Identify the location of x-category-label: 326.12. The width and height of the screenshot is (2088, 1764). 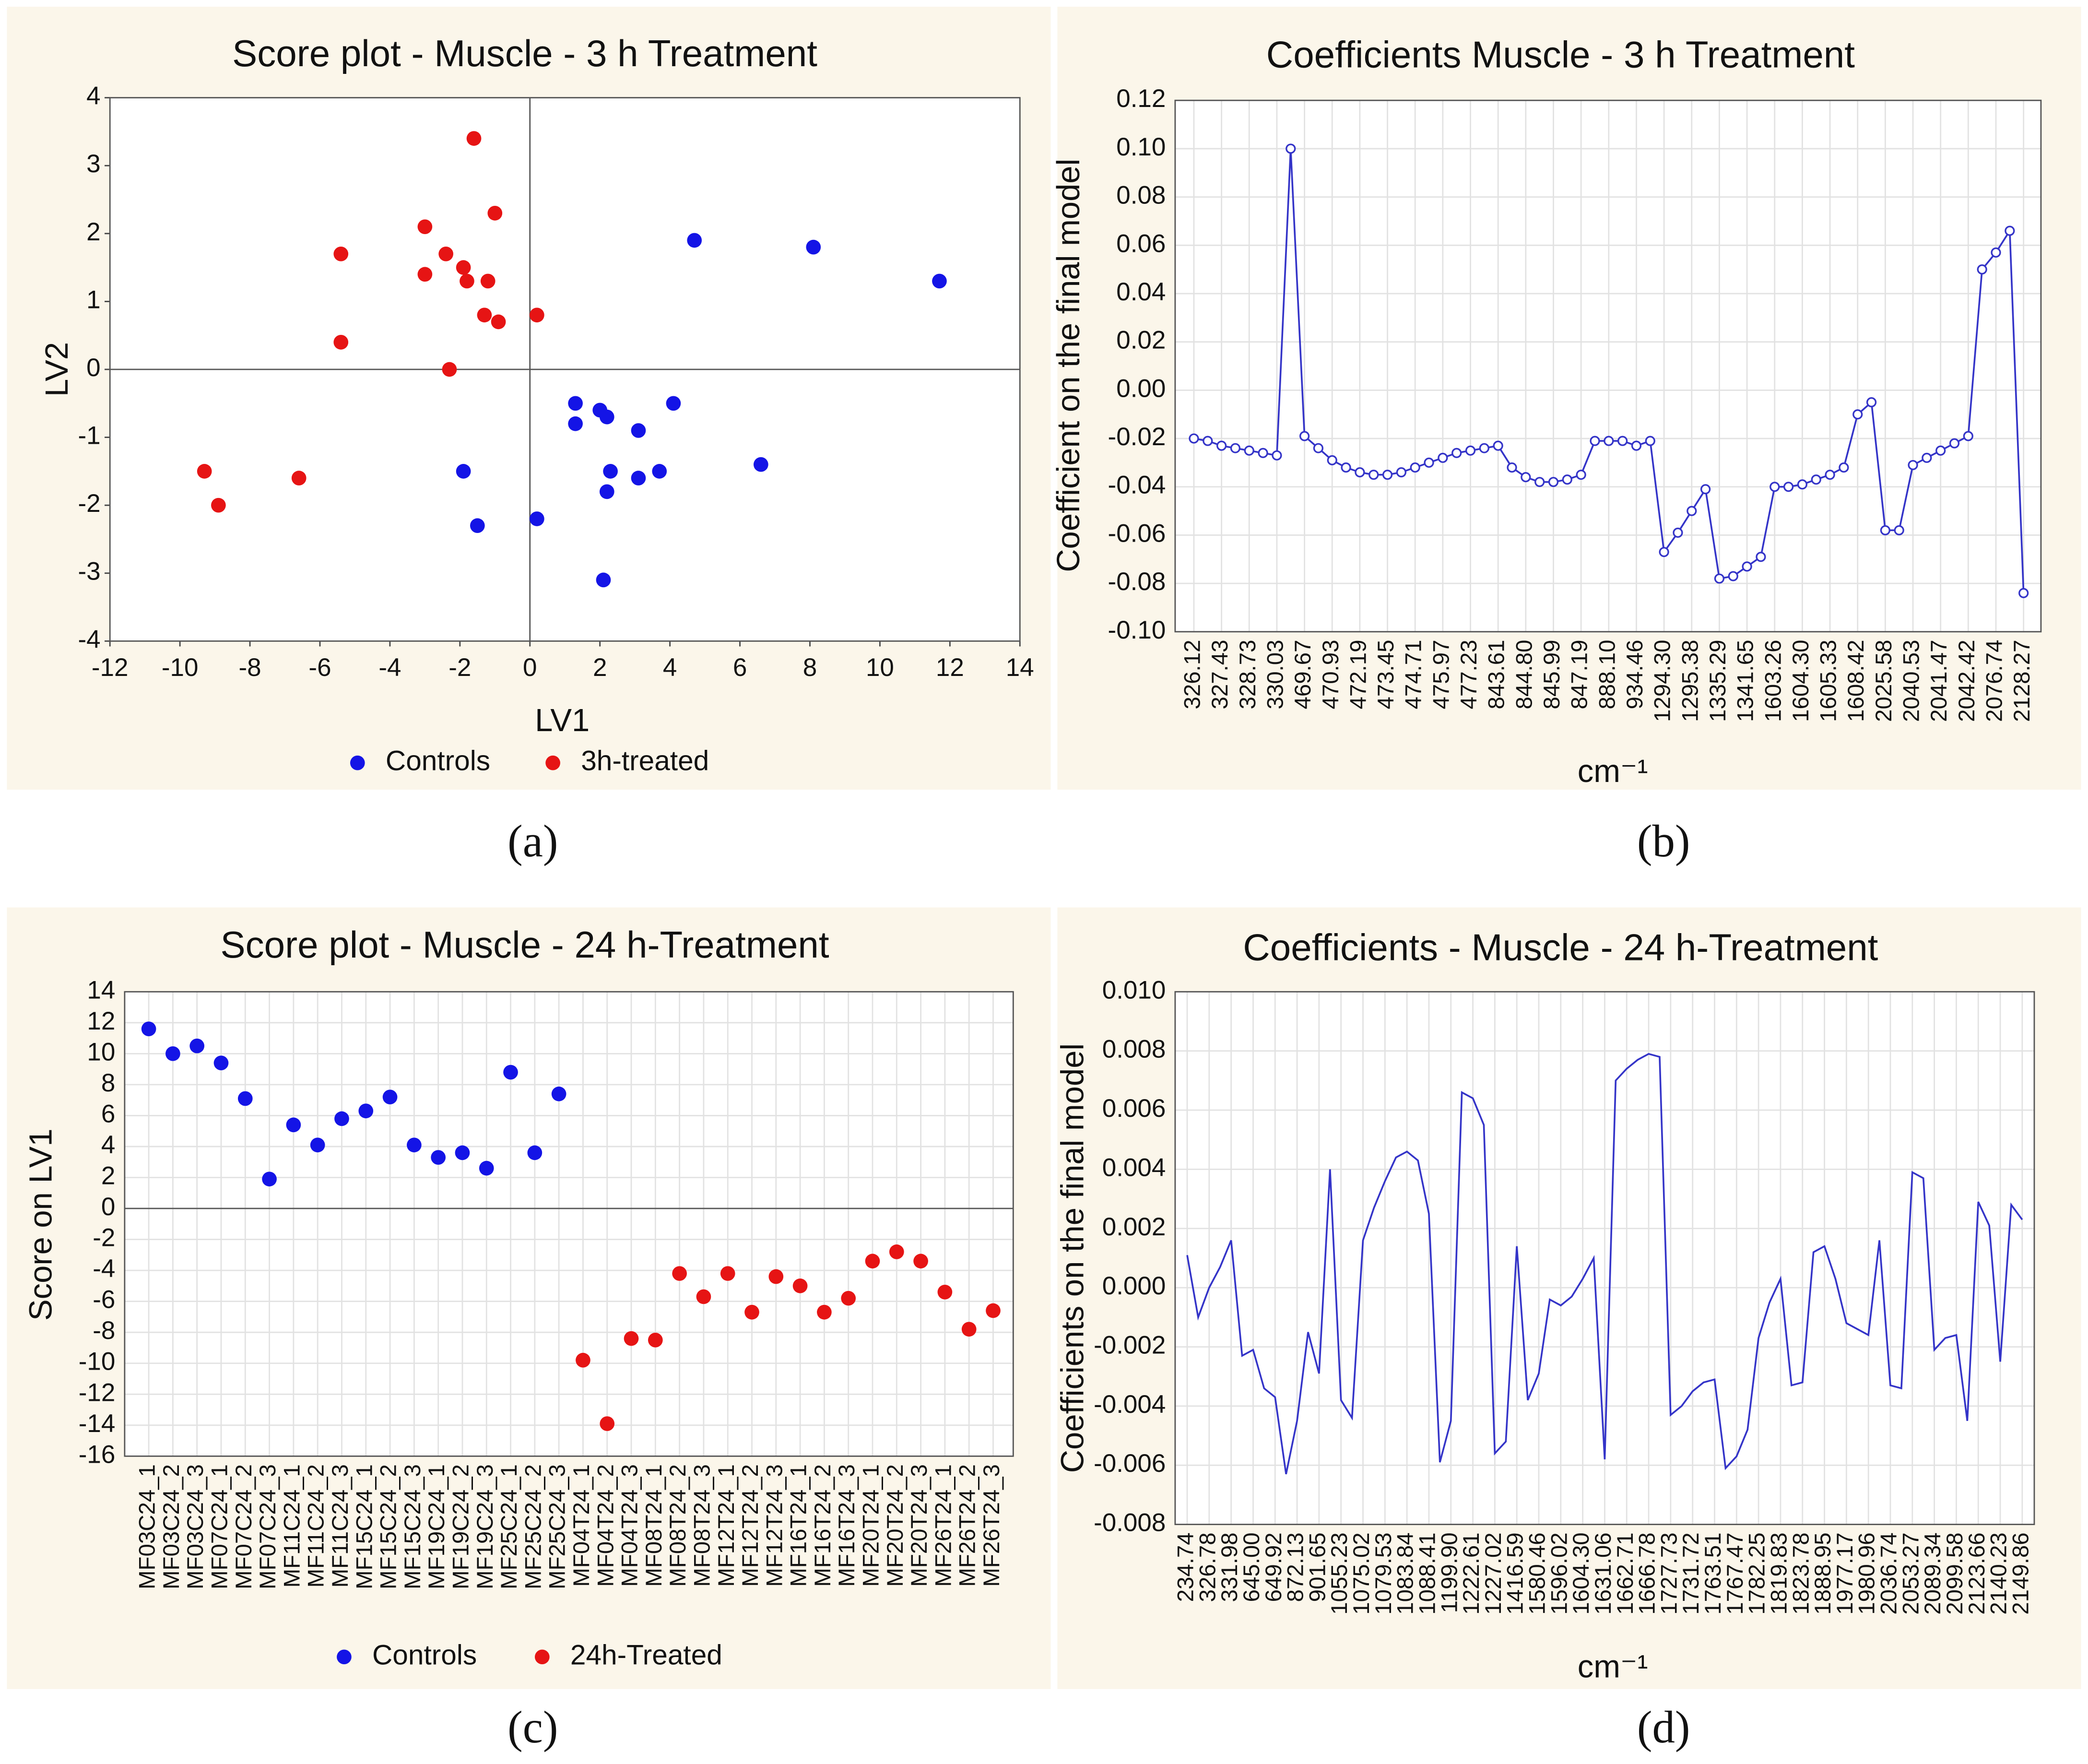
(1192, 675).